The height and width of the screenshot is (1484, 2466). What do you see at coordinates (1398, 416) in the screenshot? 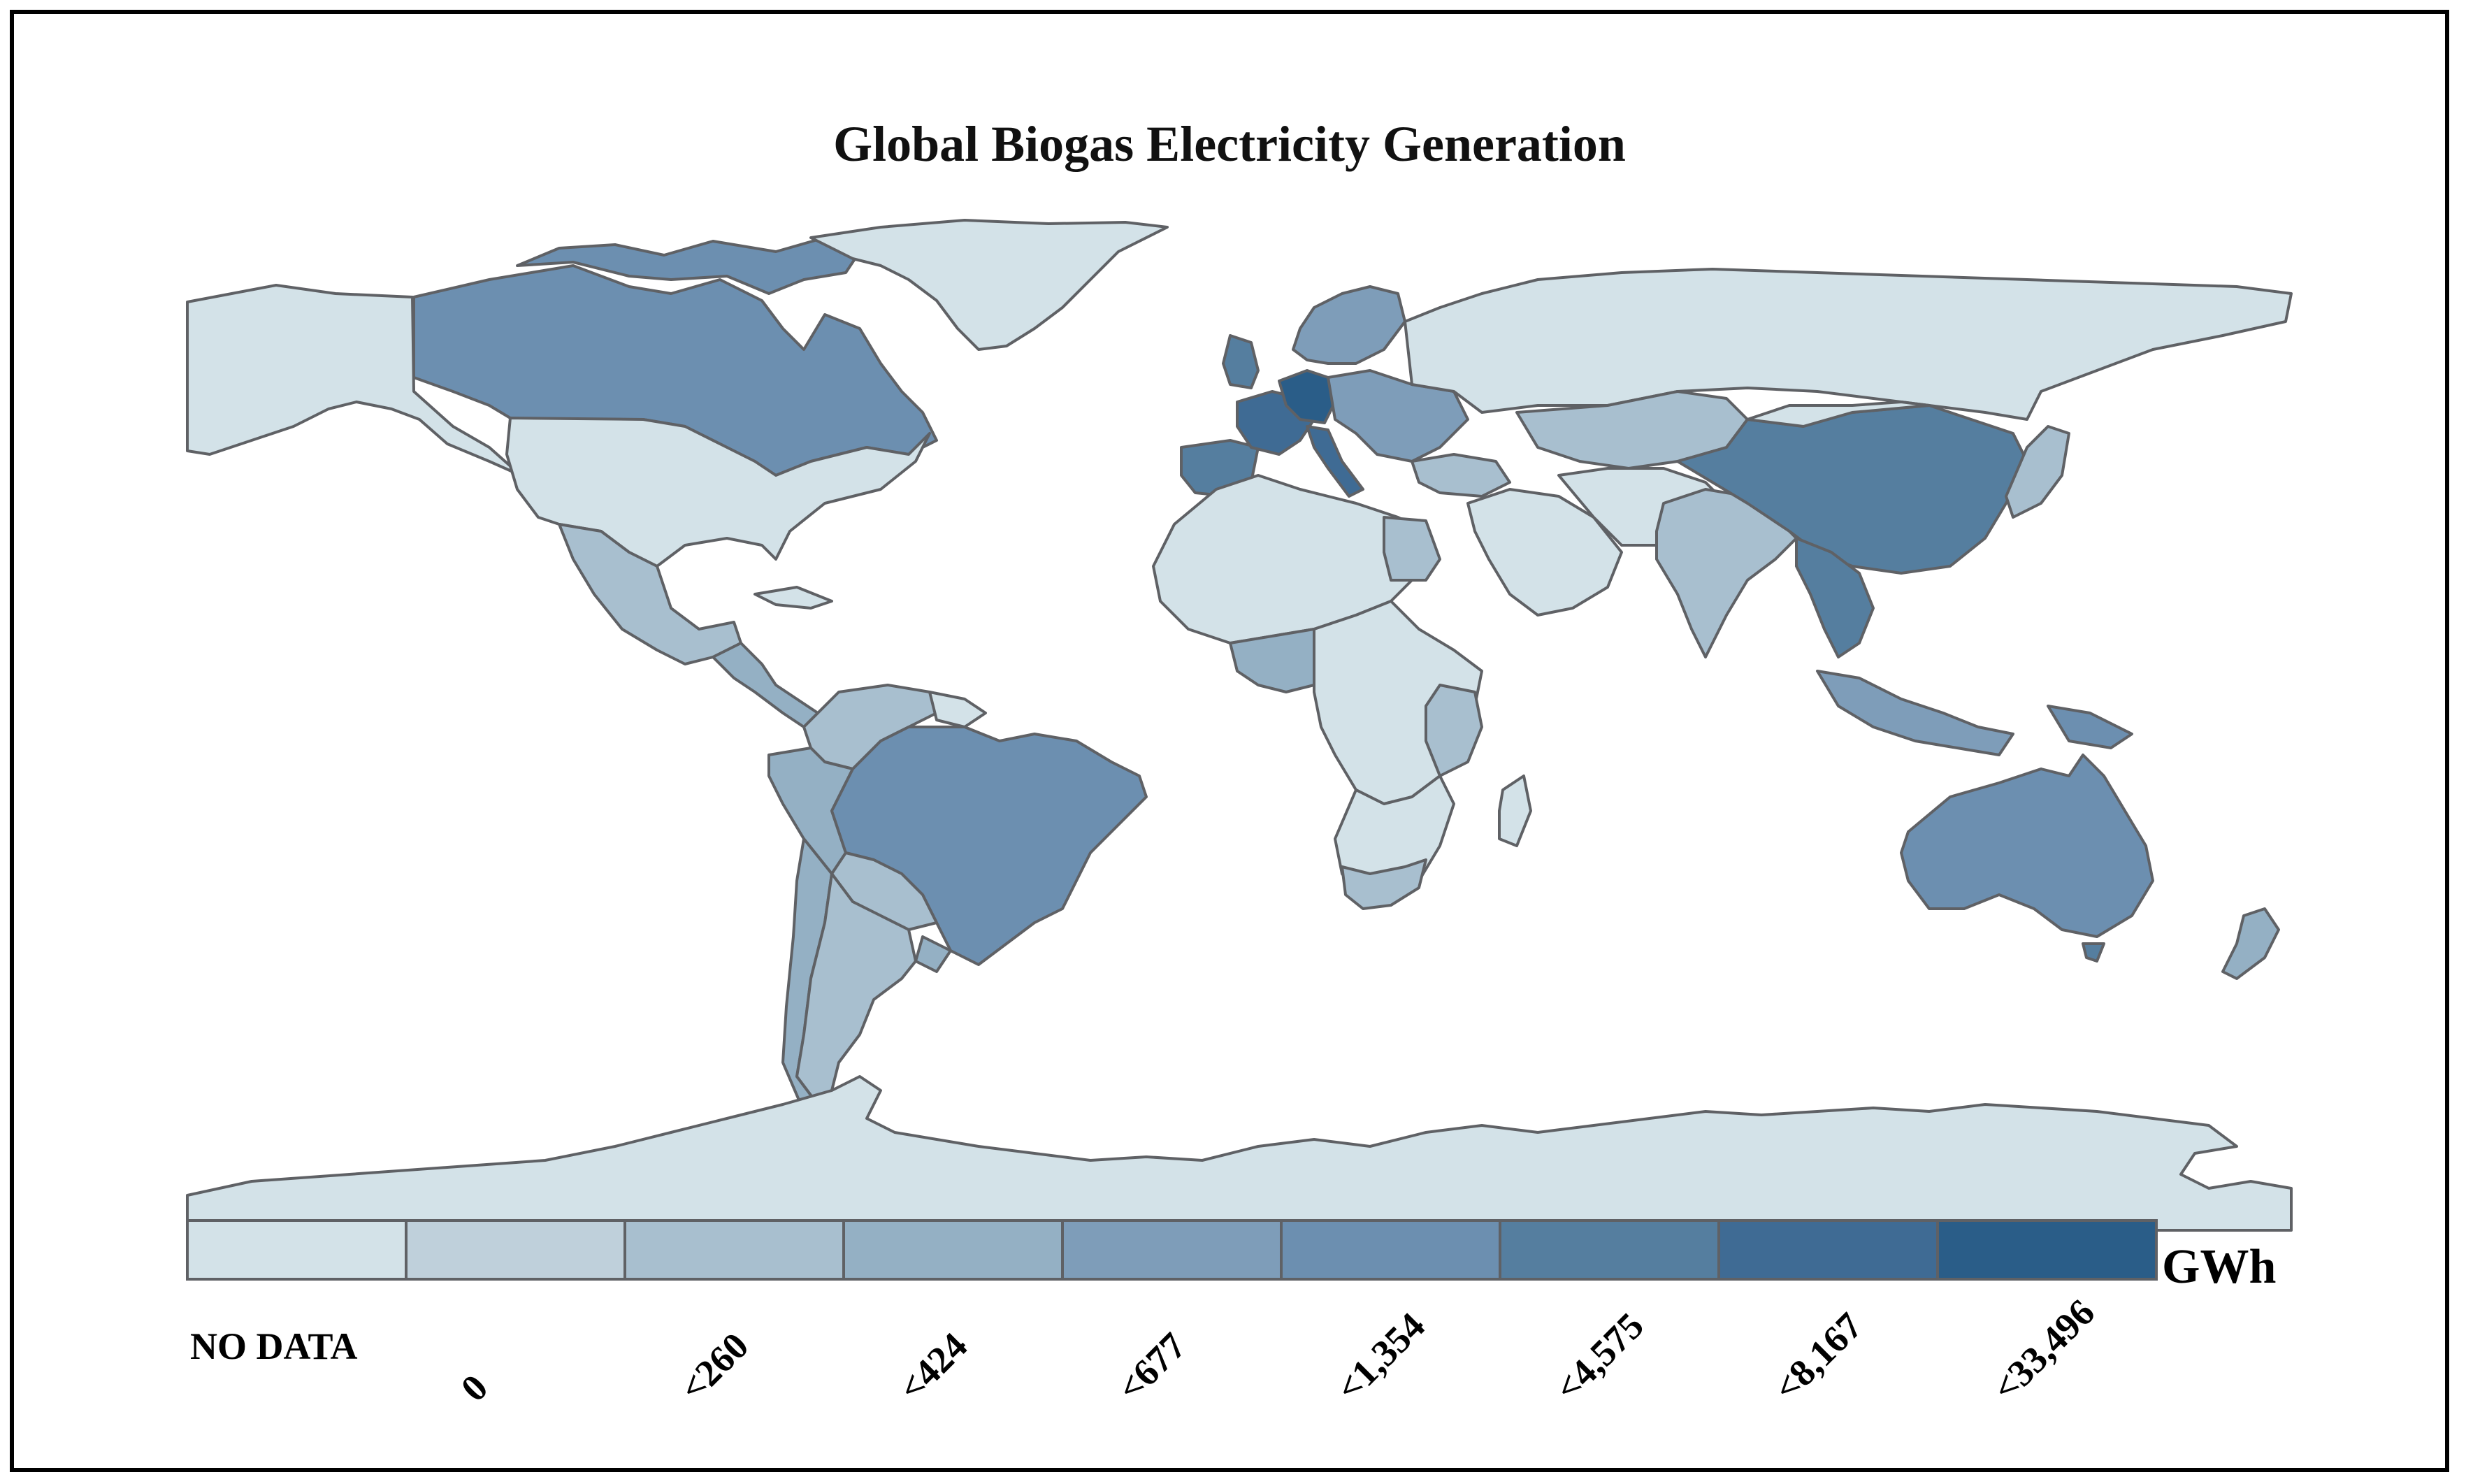
I see `region-eastern-europe` at bounding box center [1398, 416].